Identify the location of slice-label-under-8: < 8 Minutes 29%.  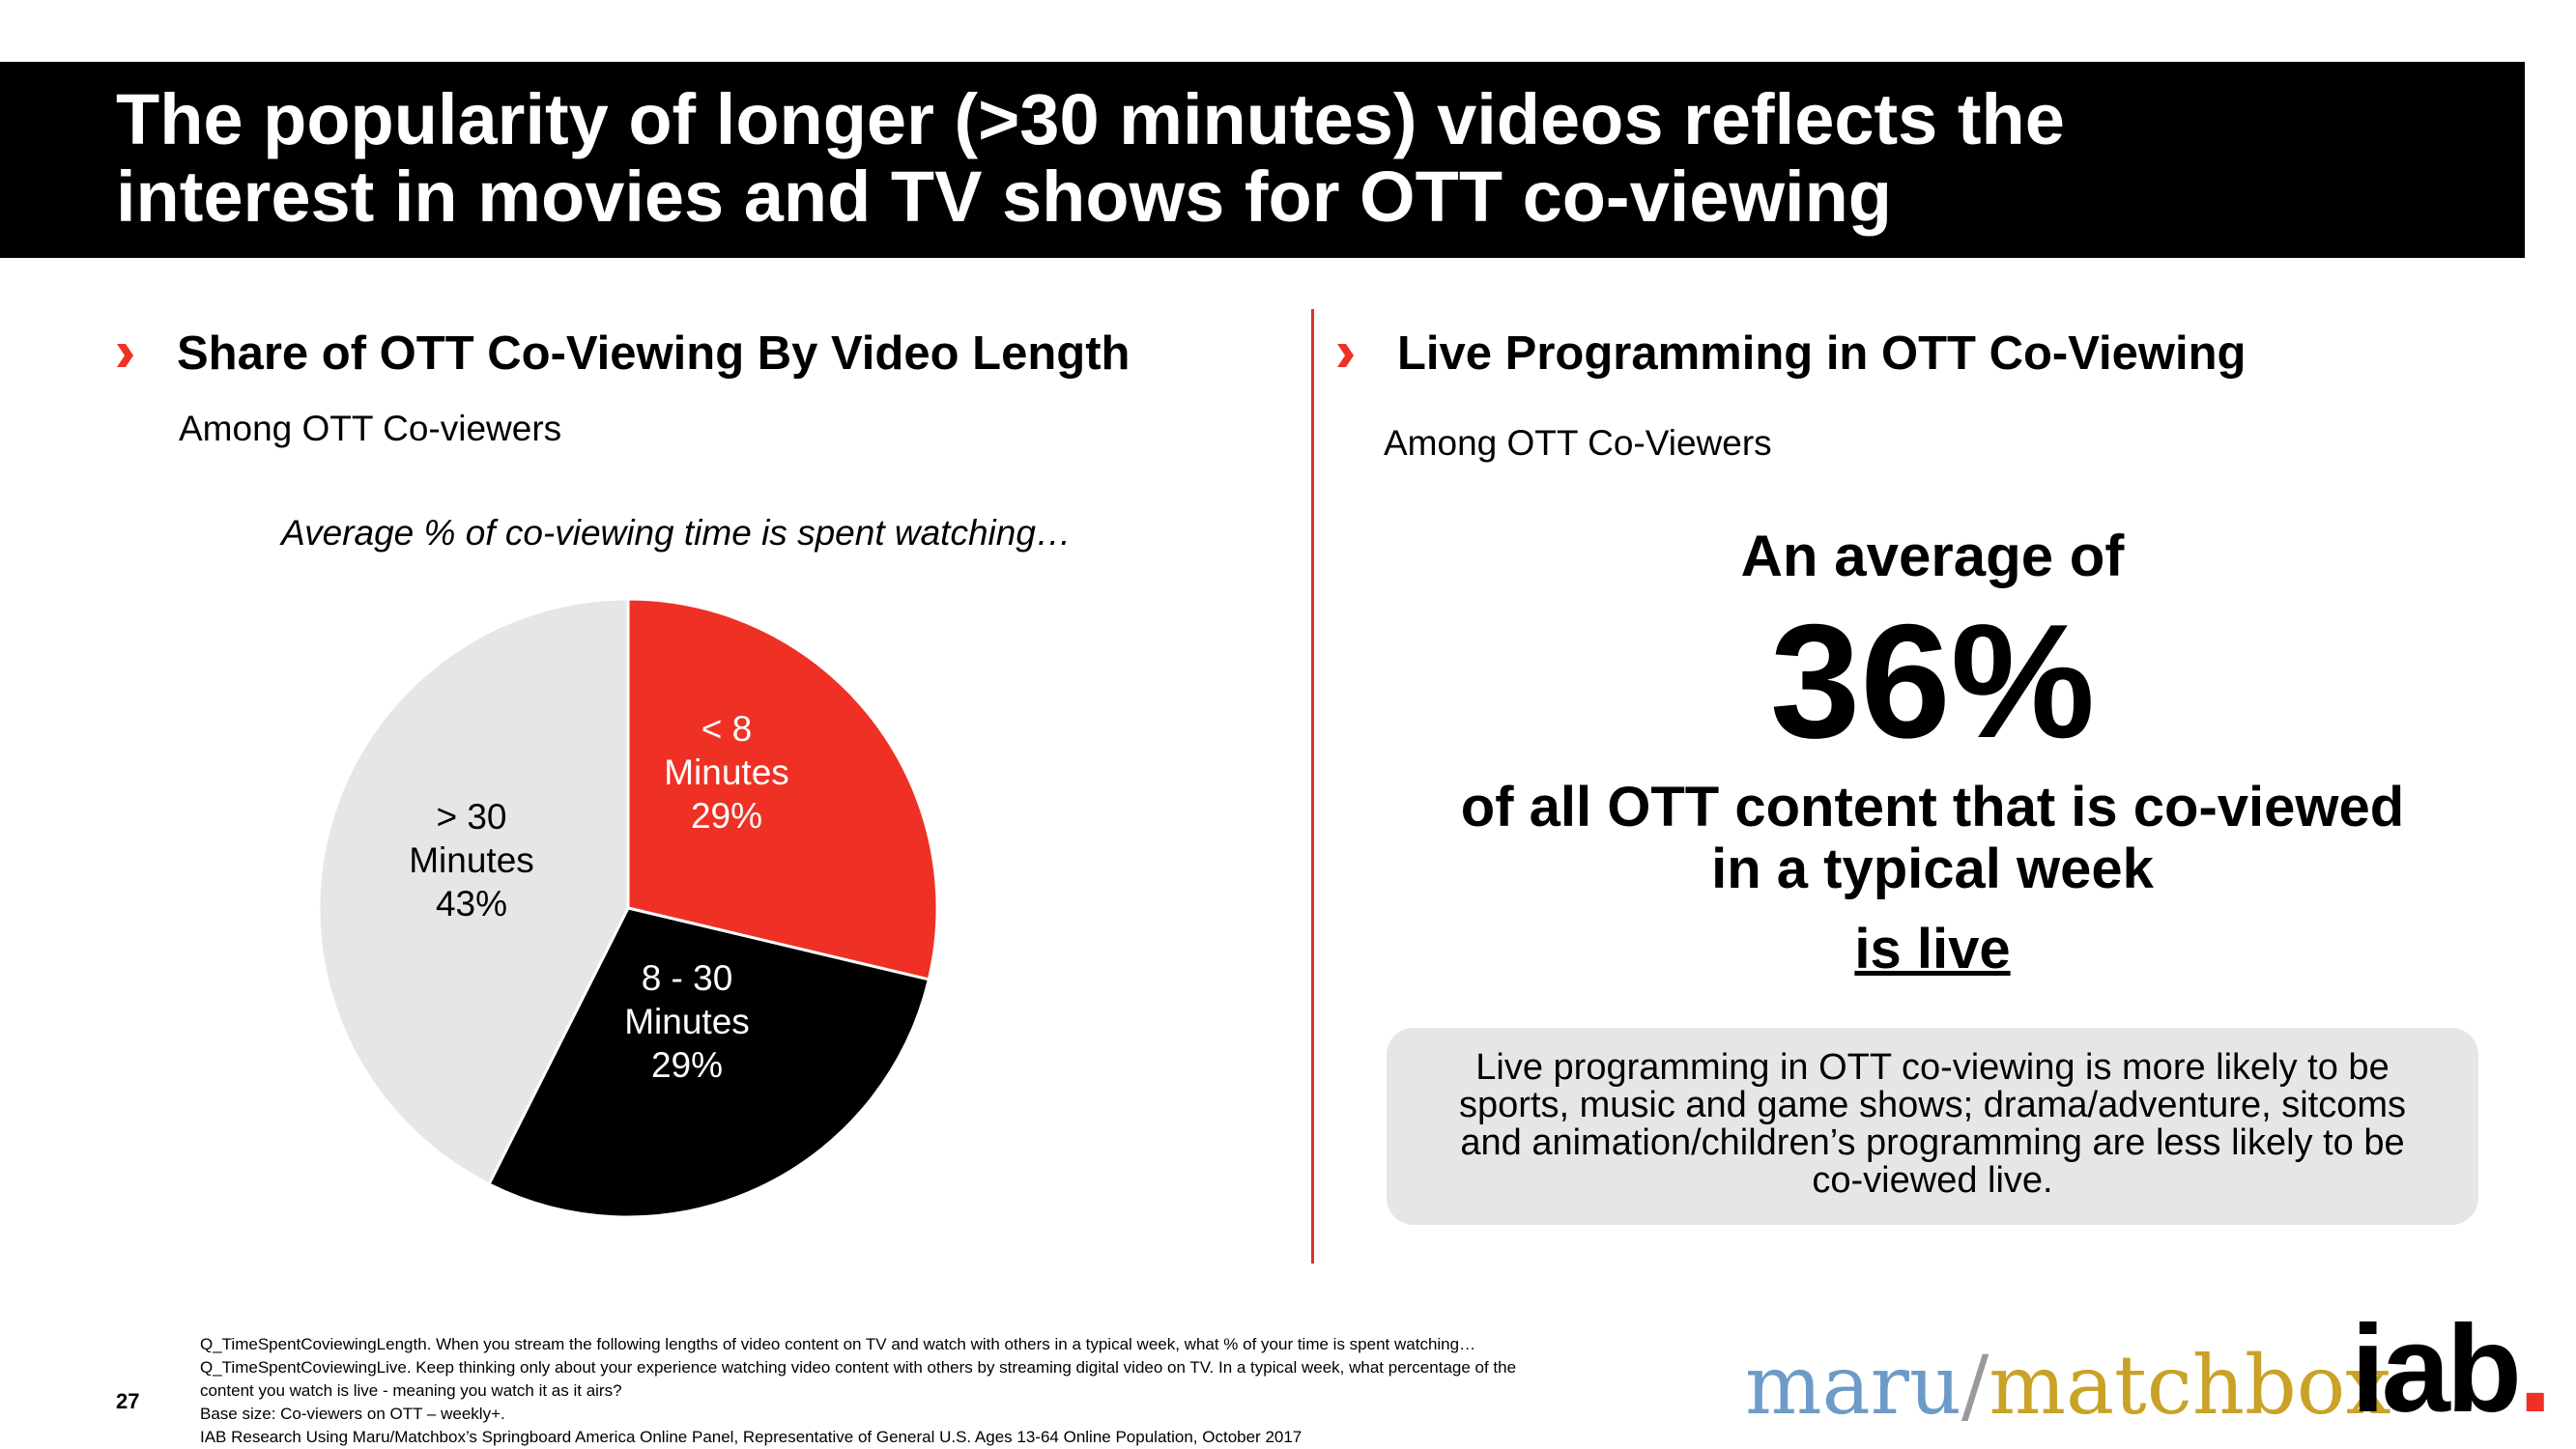
(727, 772).